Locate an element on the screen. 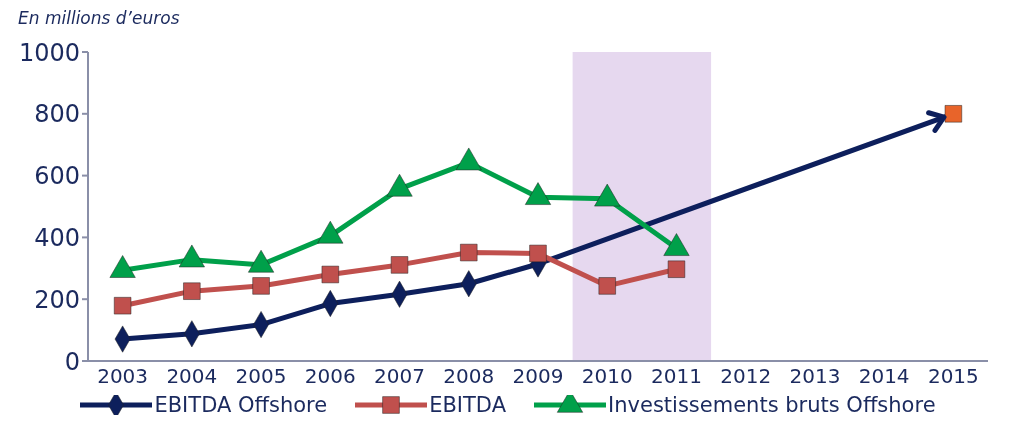 Image resolution: width=1011 pixels, height=432 pixels. y-tick-label: 200 is located at coordinates (57, 299).